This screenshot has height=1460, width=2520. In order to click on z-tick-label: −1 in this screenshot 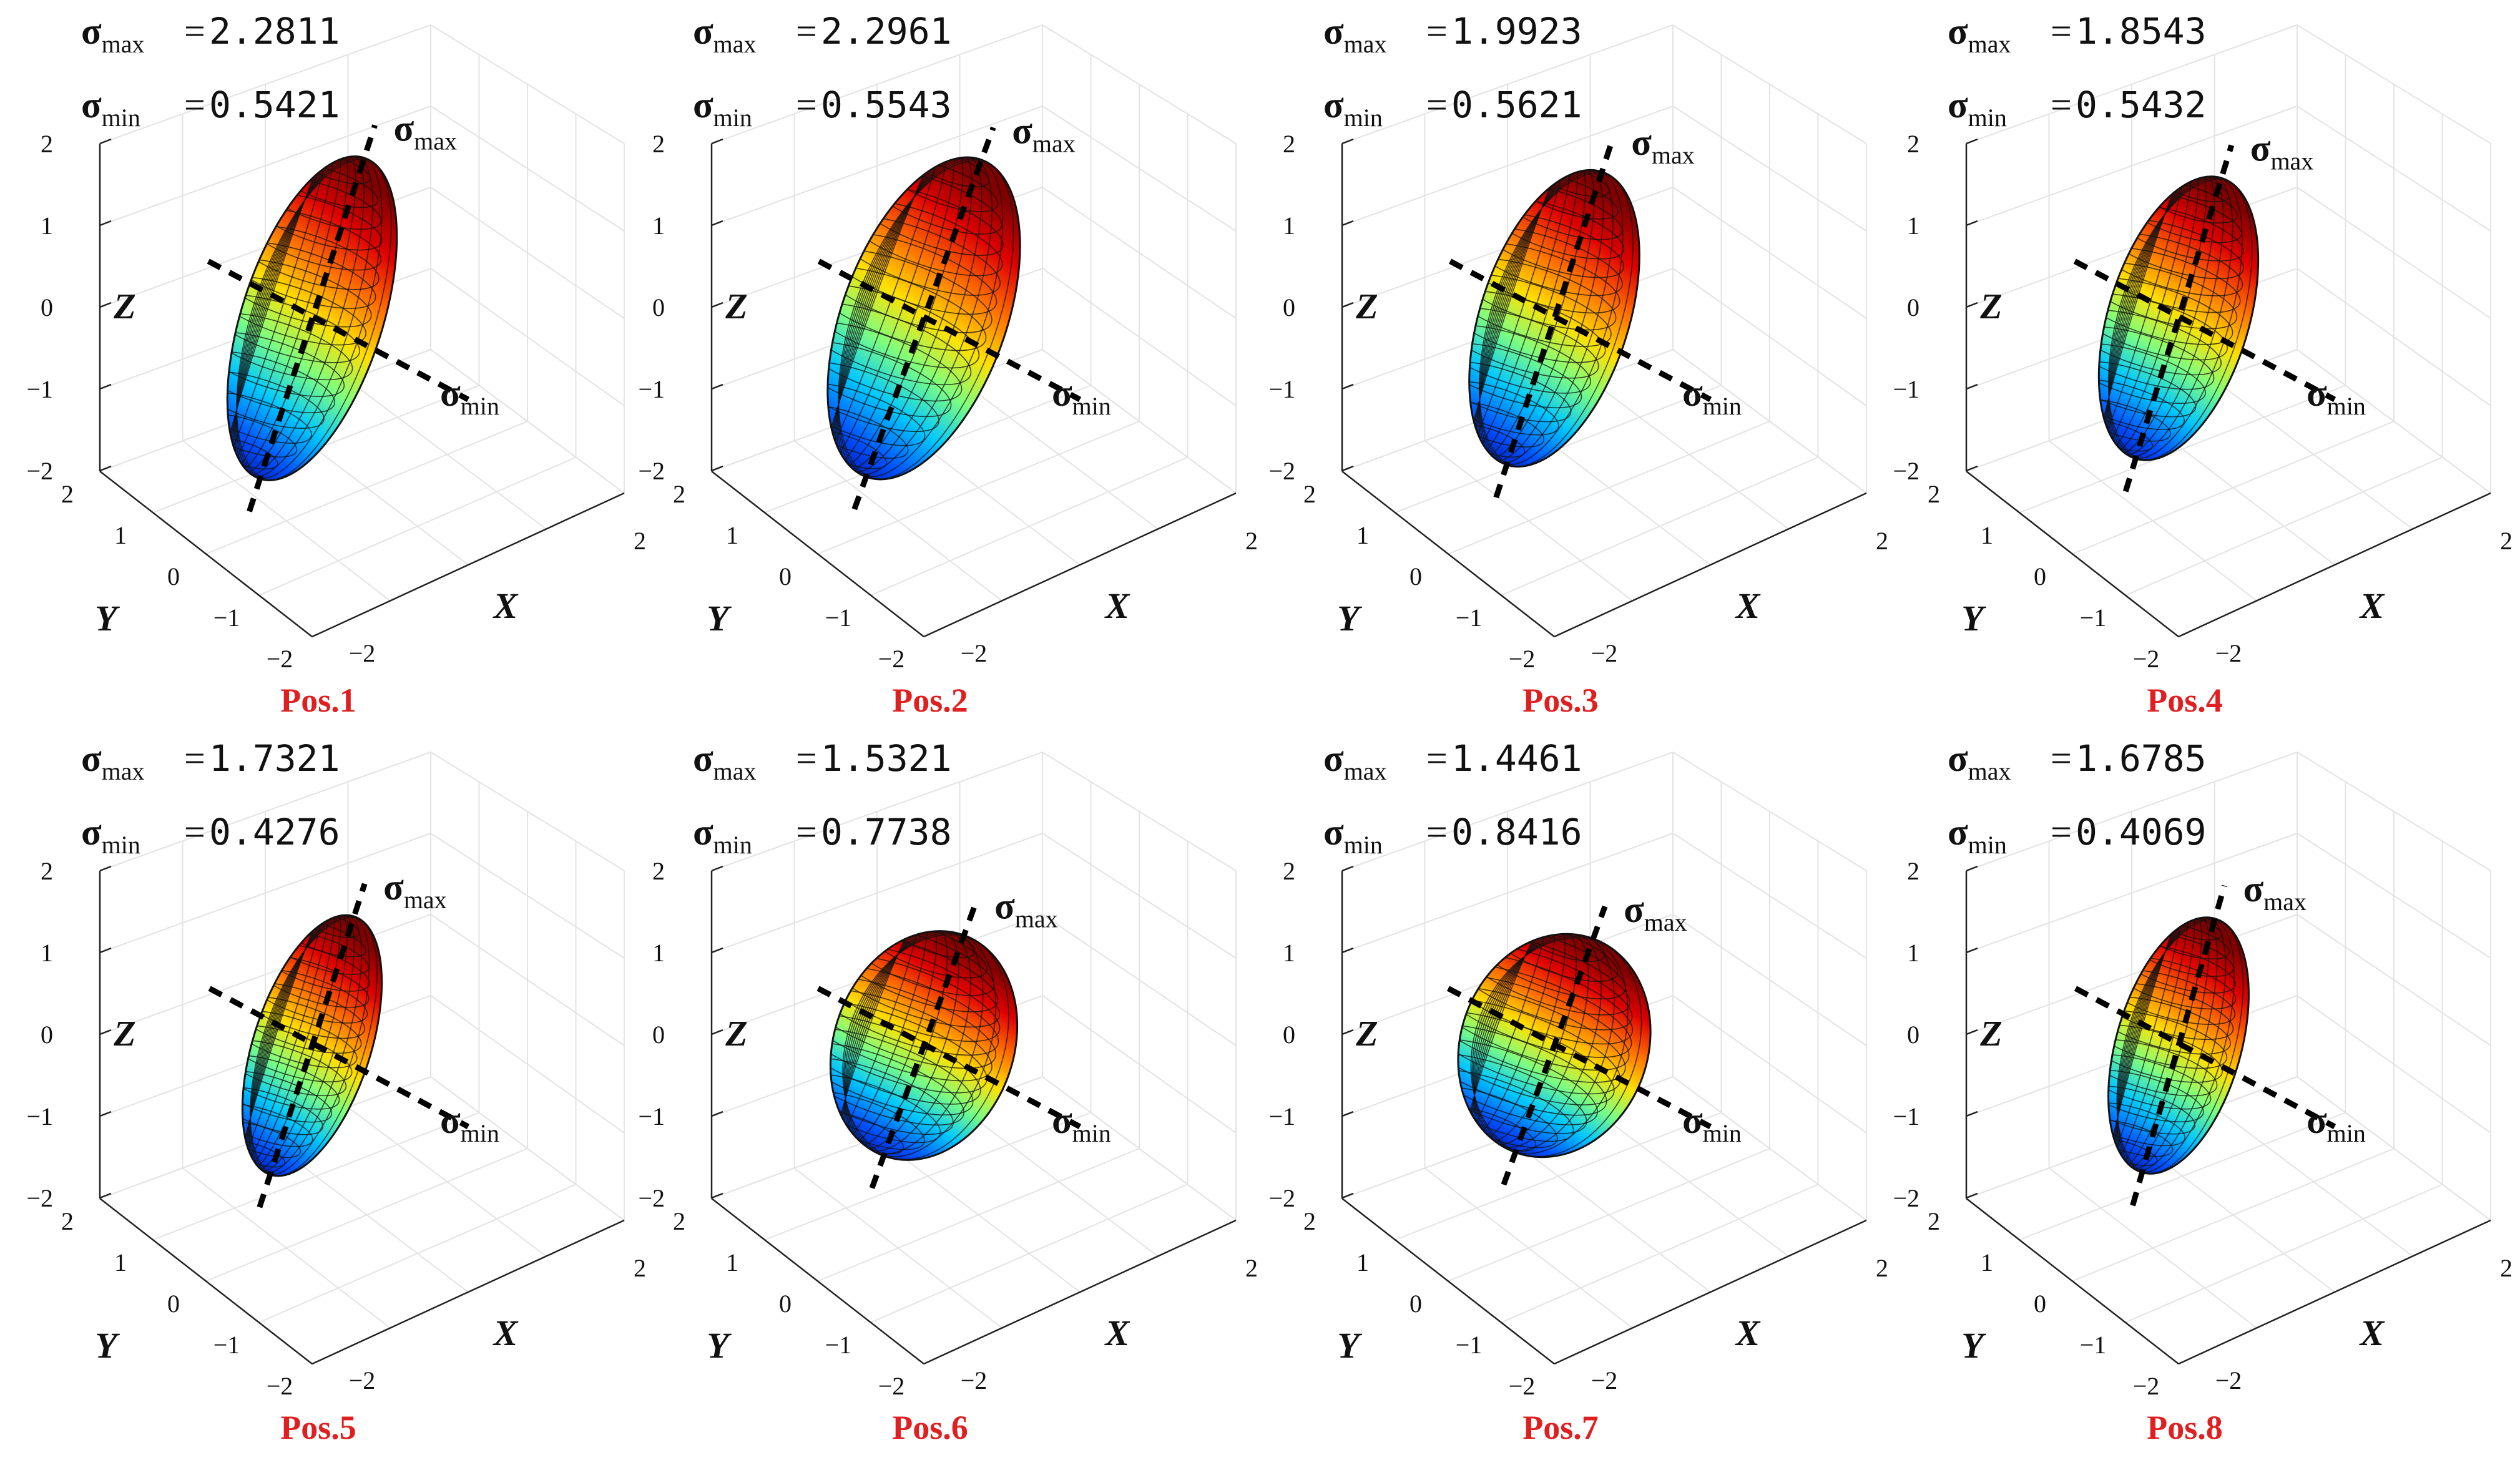, I will do `click(1281, 389)`.